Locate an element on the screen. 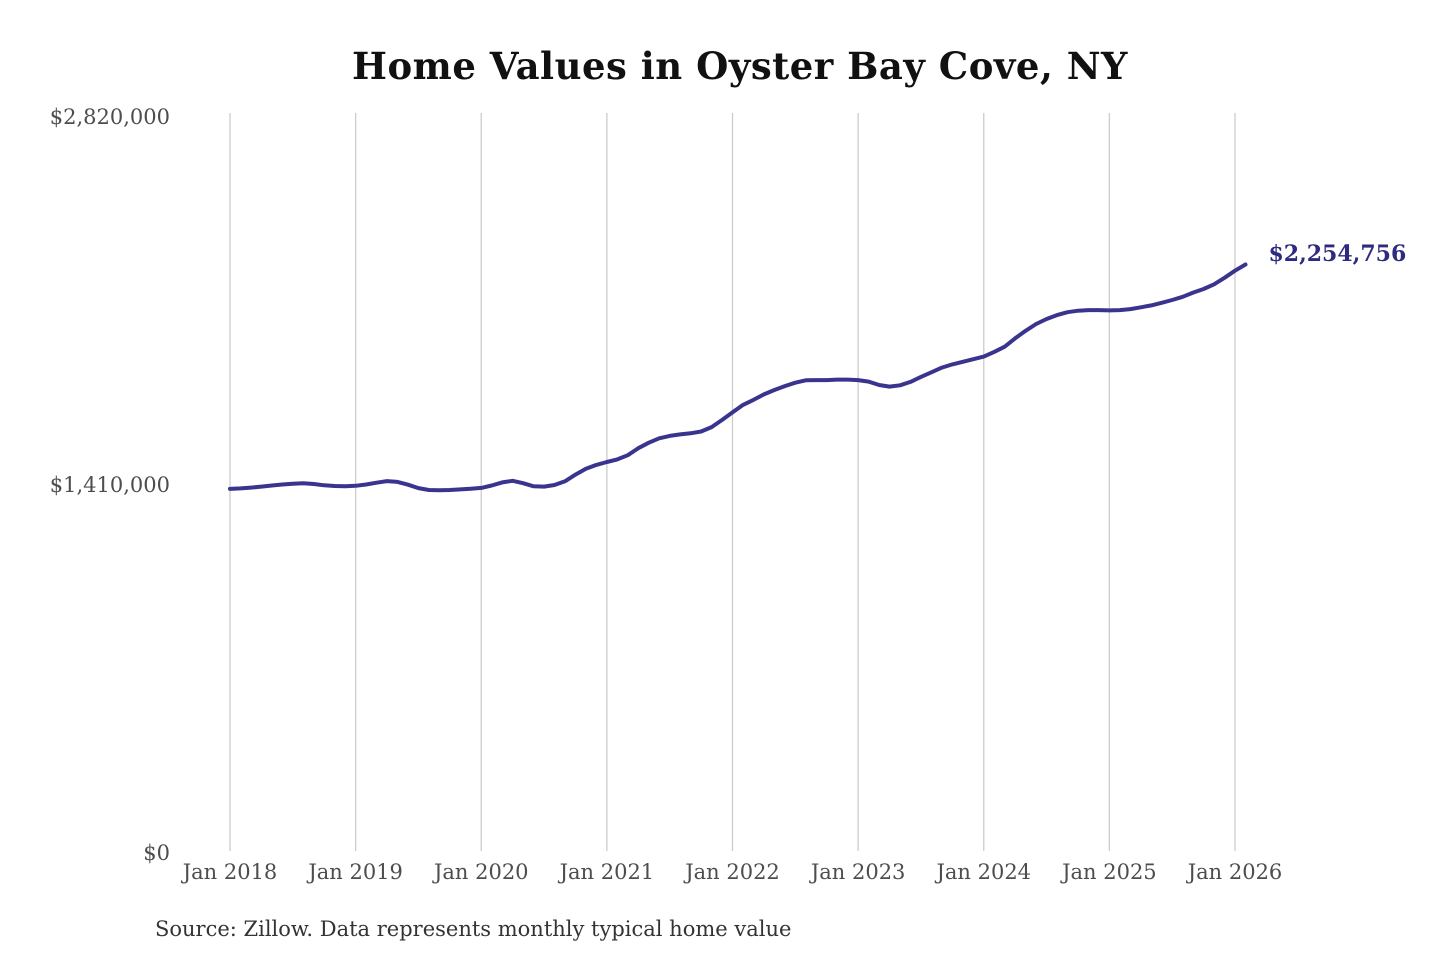 This screenshot has height=960, width=1440. chart-title: Home Values in Oyster Bay Cove, NY is located at coordinates (740, 66).